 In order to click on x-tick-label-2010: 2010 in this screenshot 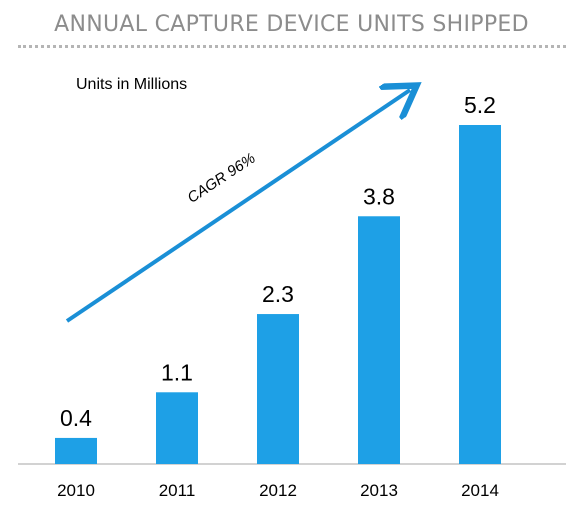, I will do `click(76, 490)`.